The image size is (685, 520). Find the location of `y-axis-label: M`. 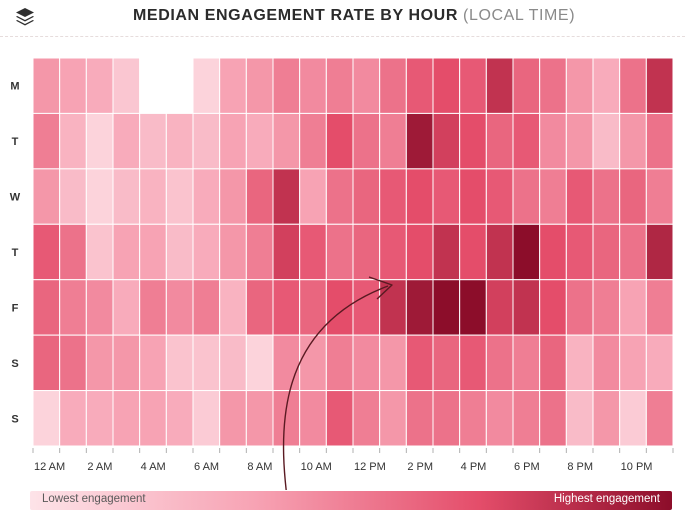

y-axis-label: M is located at coordinates (14, 87).